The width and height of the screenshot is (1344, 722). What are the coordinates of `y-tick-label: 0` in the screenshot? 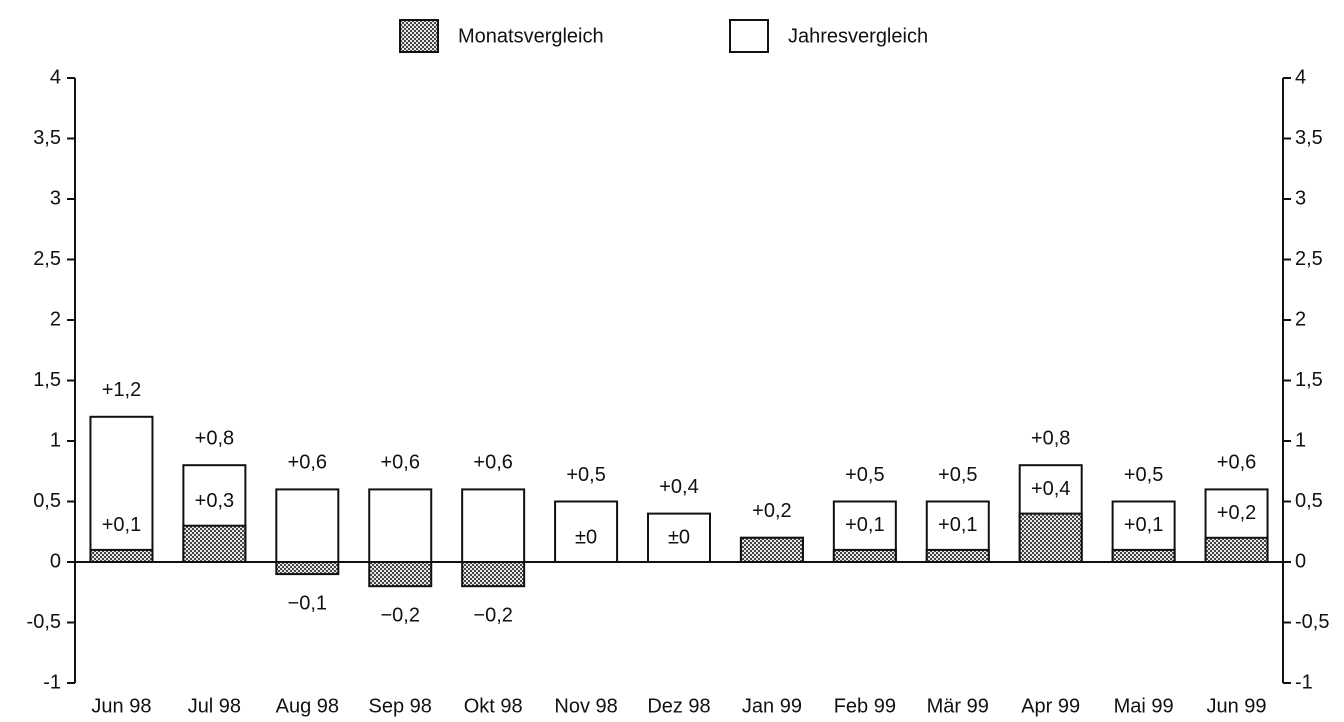 It's located at (55, 561).